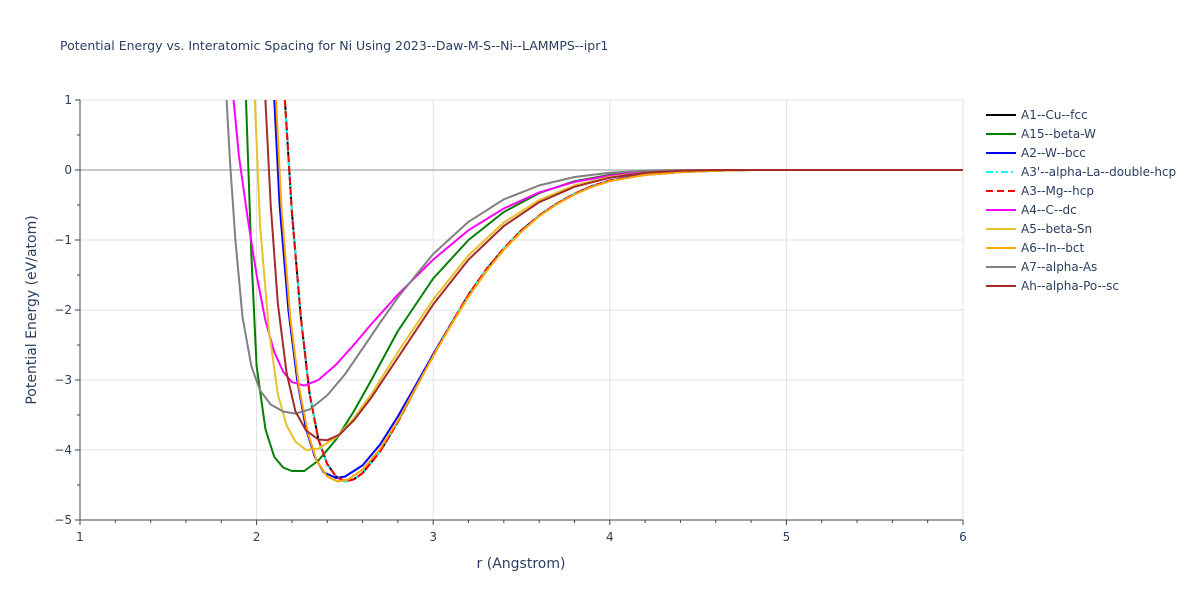 The height and width of the screenshot is (600, 1200). What do you see at coordinates (1070, 286) in the screenshot?
I see `legend-label: Ah--alpha-Po--sc` at bounding box center [1070, 286].